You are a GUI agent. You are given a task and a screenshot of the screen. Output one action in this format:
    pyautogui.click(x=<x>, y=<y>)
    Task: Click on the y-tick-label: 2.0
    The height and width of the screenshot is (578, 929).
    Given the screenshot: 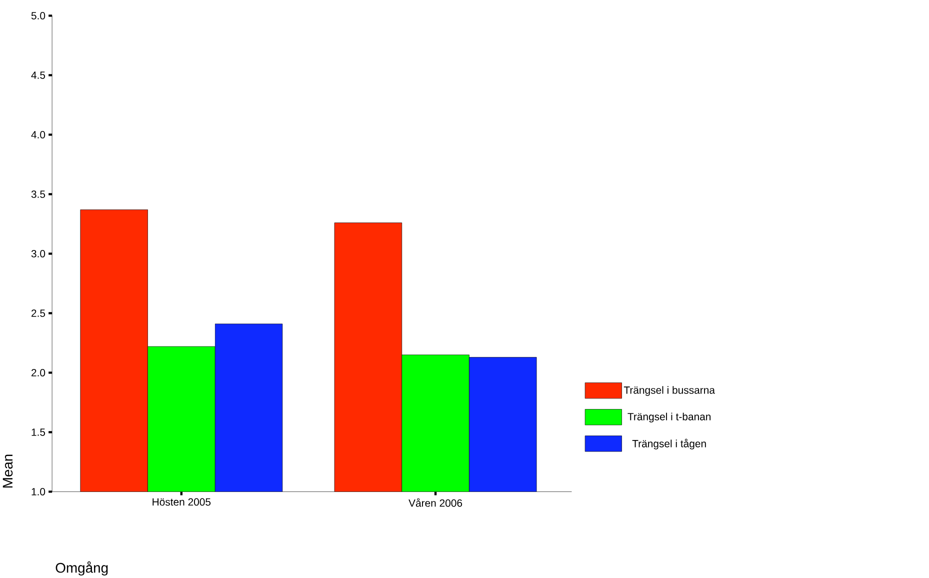 What is the action you would take?
    pyautogui.click(x=39, y=372)
    